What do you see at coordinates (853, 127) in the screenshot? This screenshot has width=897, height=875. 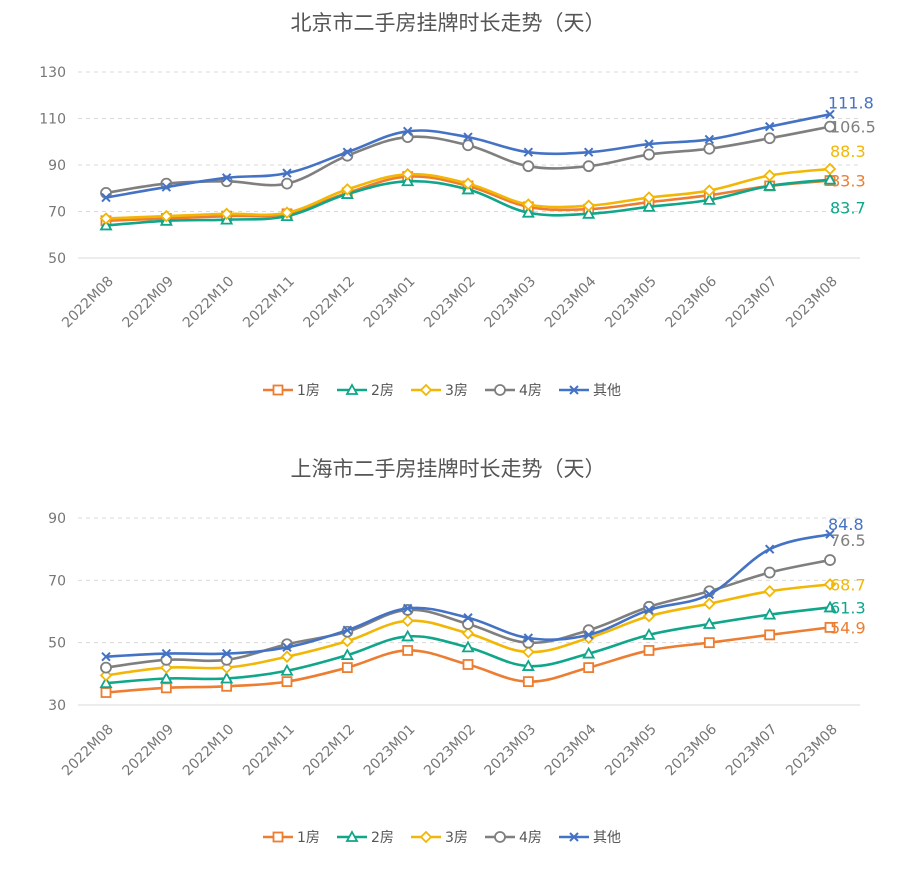 I see `data-label: 106.5` at bounding box center [853, 127].